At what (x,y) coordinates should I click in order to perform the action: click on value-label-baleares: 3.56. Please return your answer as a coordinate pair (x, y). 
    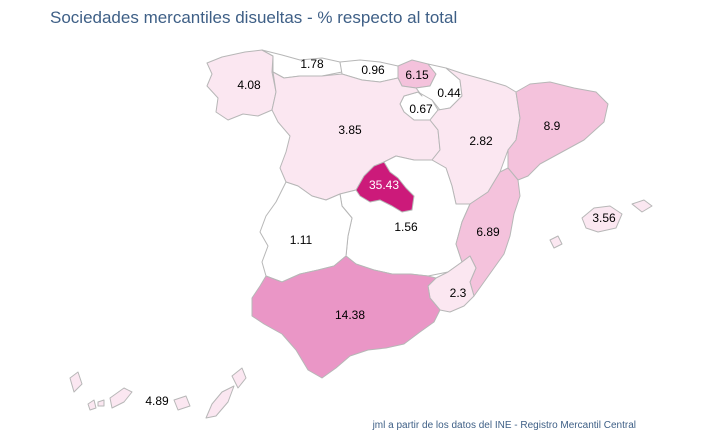
    Looking at the image, I should click on (604, 218).